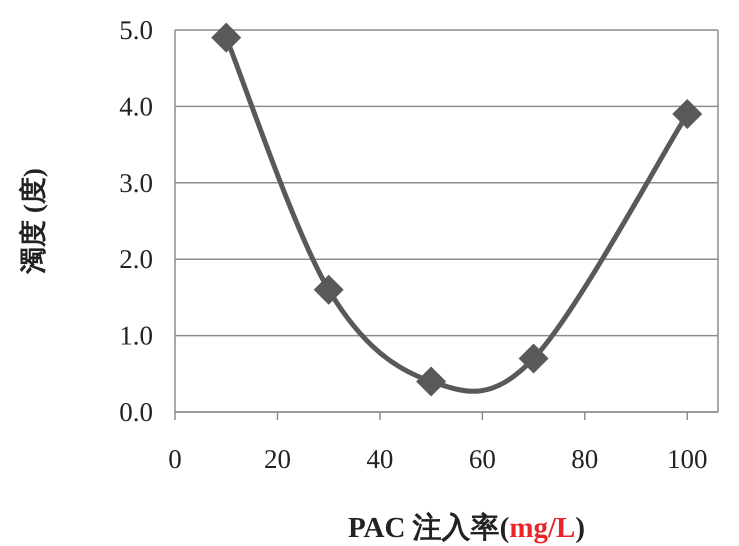 The image size is (739, 546). What do you see at coordinates (277, 459) in the screenshot?
I see `x-tick-label: 20` at bounding box center [277, 459].